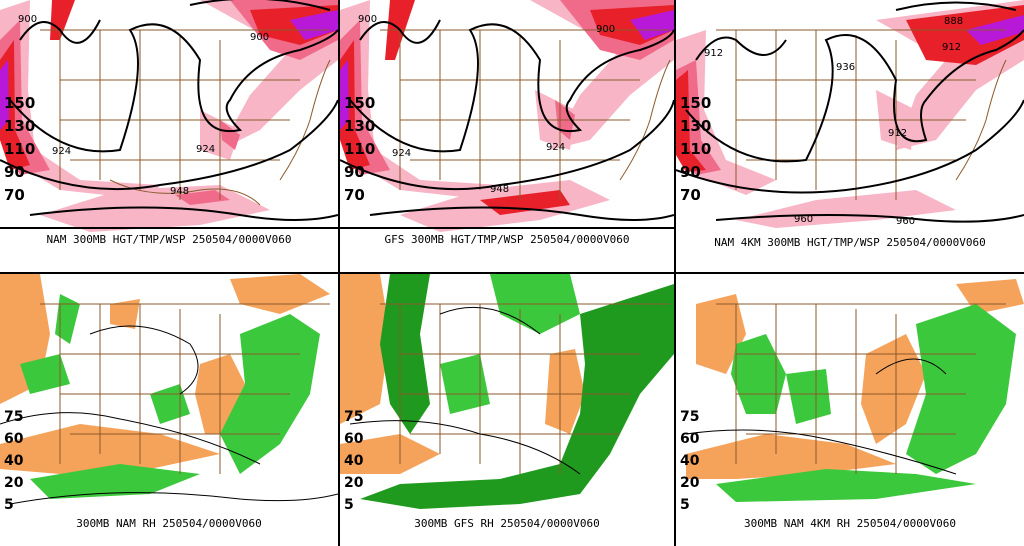 This screenshot has height=546, width=1024. What do you see at coordinates (850, 523) in the screenshot?
I see `panel-caption: 300MB NAM 4KM RH 250504/0000V060` at bounding box center [850, 523].